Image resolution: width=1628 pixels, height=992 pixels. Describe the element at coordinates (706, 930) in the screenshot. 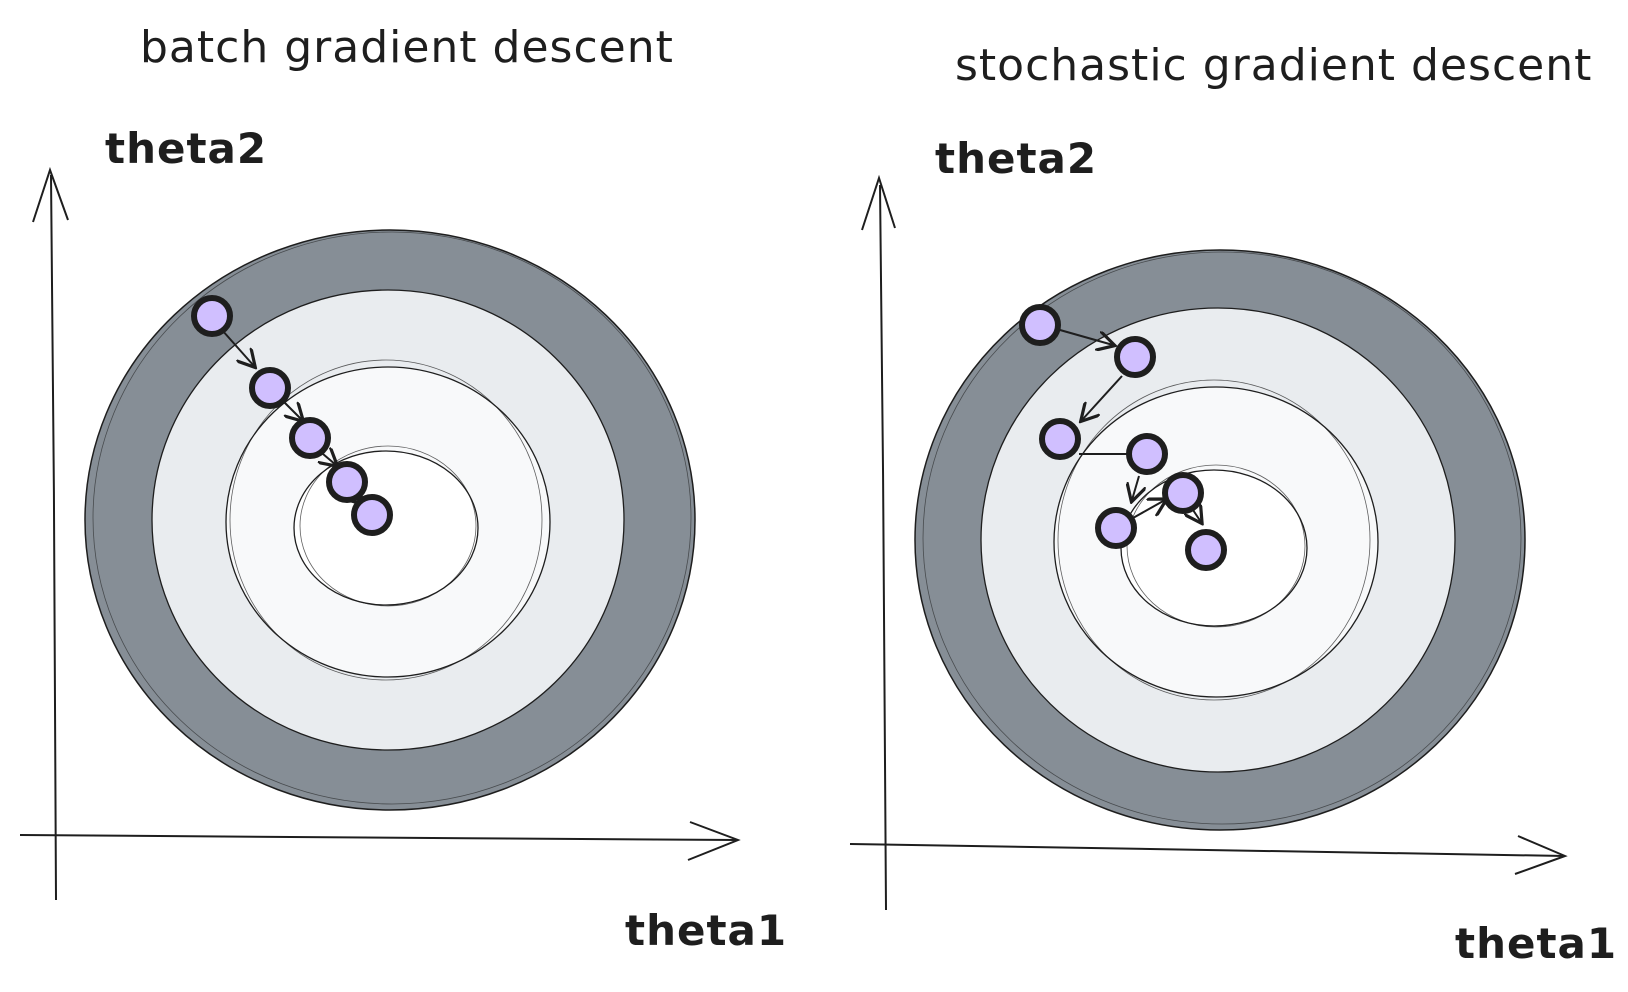

I see `batch-x-axis-label: theta1` at that location.